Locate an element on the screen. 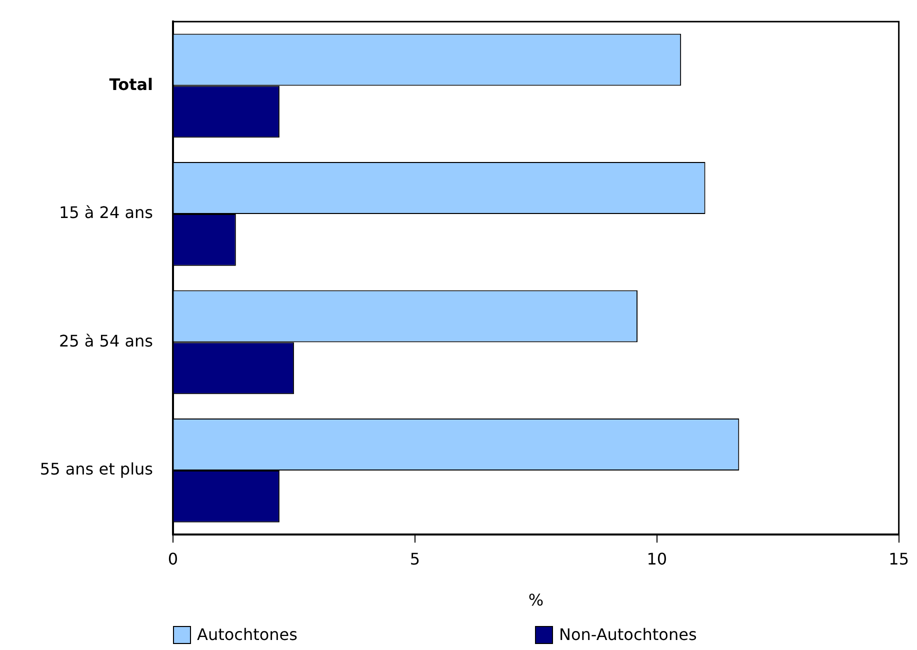 This screenshot has height=650, width=917. y-tick-label: 15 à 24 ans is located at coordinates (105, 212).